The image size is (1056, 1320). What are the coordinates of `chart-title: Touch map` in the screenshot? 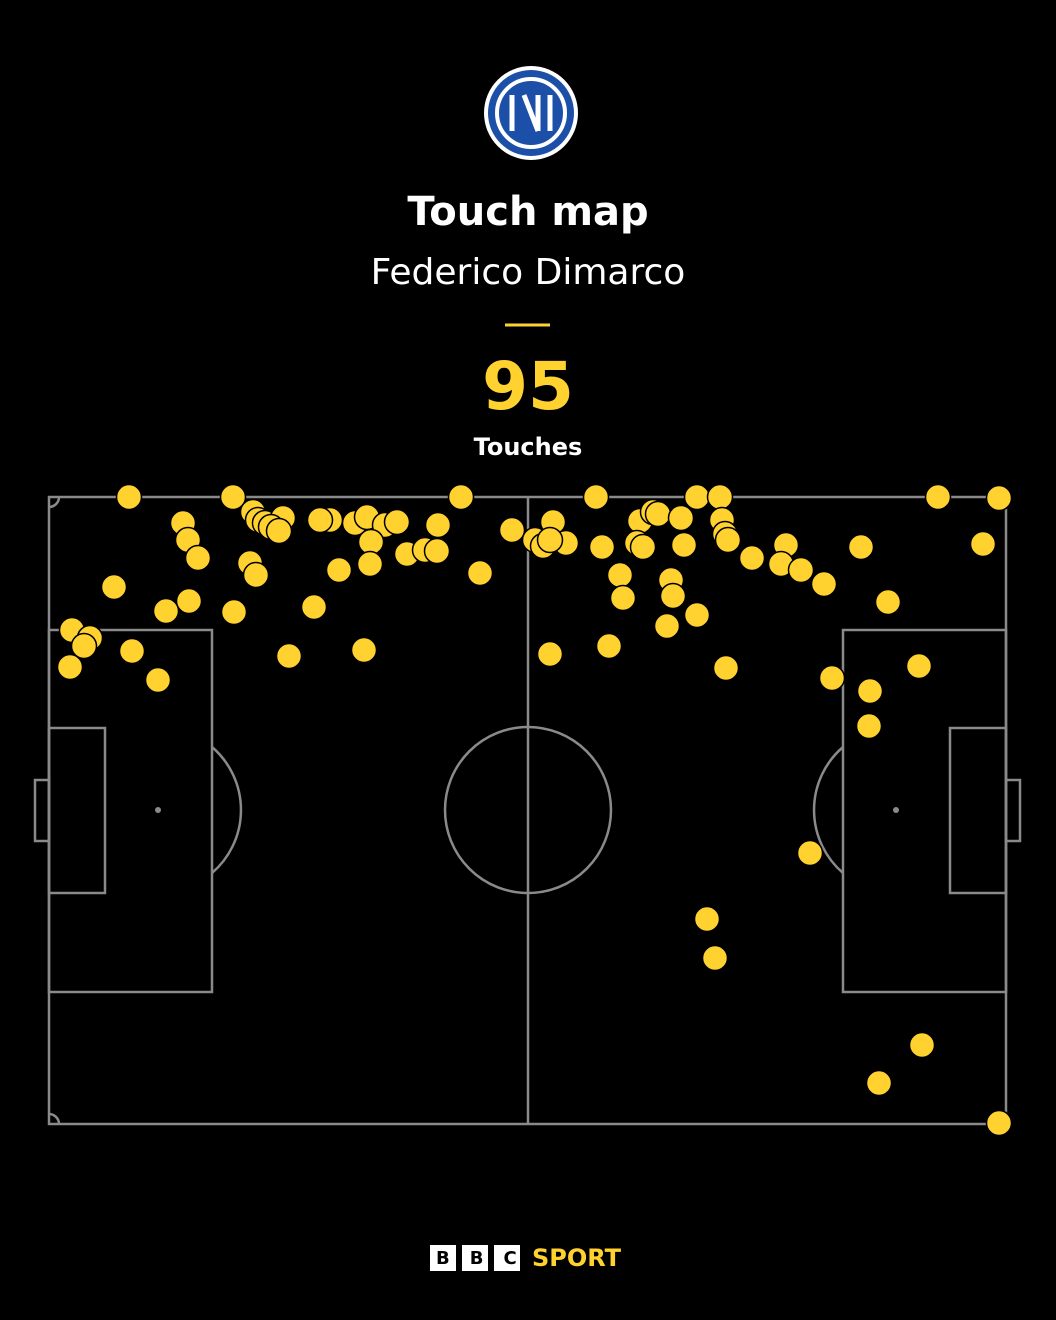 It's located at (527, 212).